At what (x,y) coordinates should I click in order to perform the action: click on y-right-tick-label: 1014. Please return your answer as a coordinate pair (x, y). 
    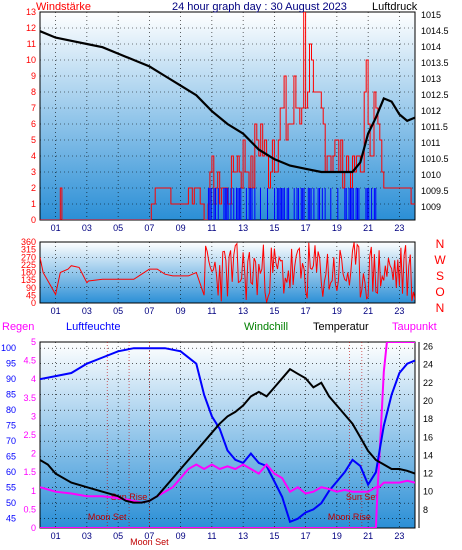
    Looking at the image, I should click on (431, 47).